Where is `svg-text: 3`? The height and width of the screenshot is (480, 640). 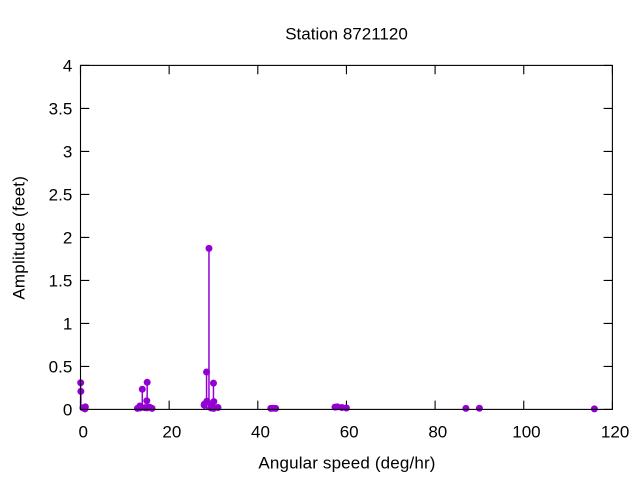 svg-text: 3 is located at coordinates (67, 152).